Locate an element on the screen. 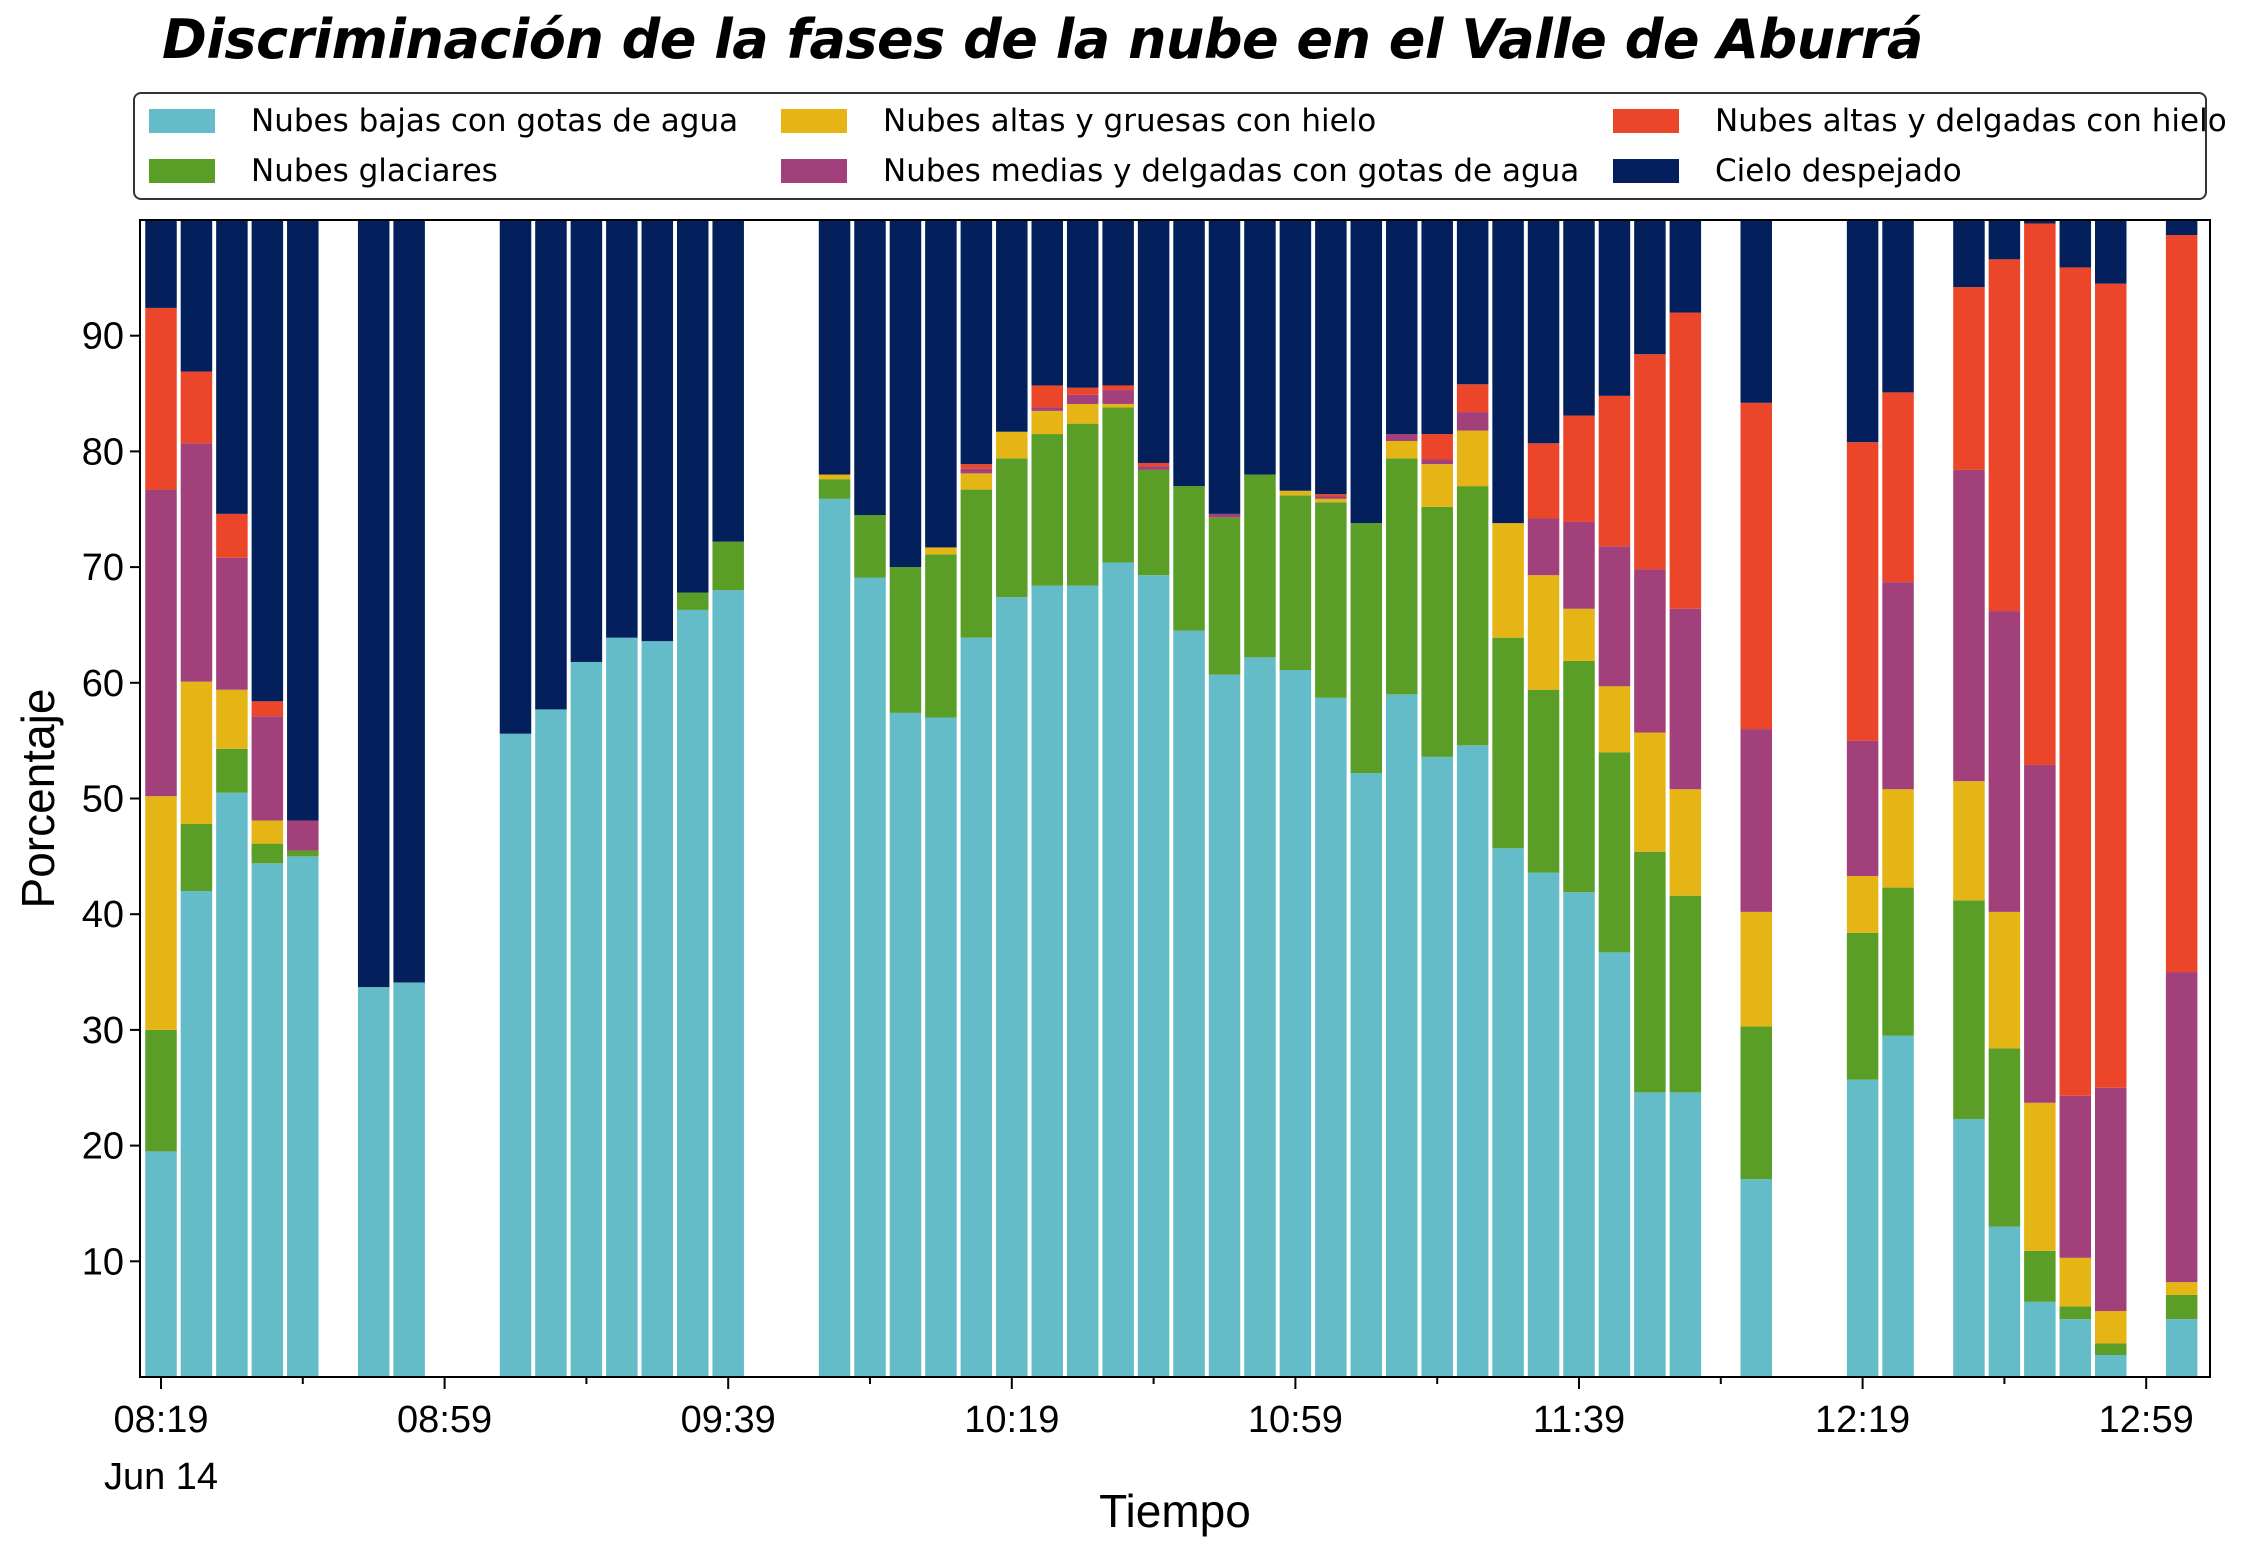 The width and height of the screenshot is (2244, 1559). y-tick-label: 40 is located at coordinates (103, 915).